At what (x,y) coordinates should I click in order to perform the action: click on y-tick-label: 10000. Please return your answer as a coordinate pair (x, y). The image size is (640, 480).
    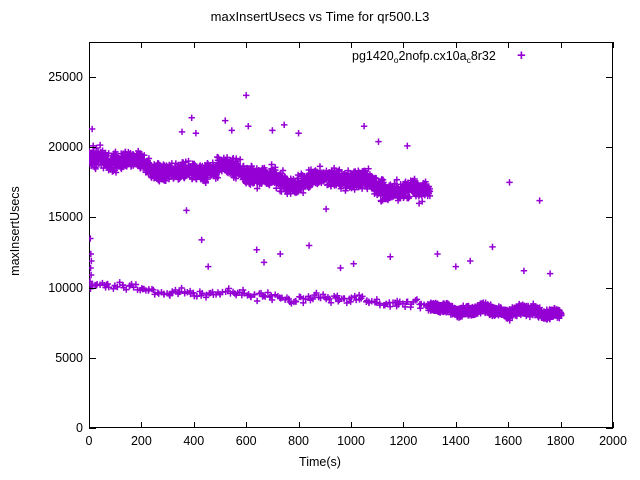
    Looking at the image, I should click on (65, 287).